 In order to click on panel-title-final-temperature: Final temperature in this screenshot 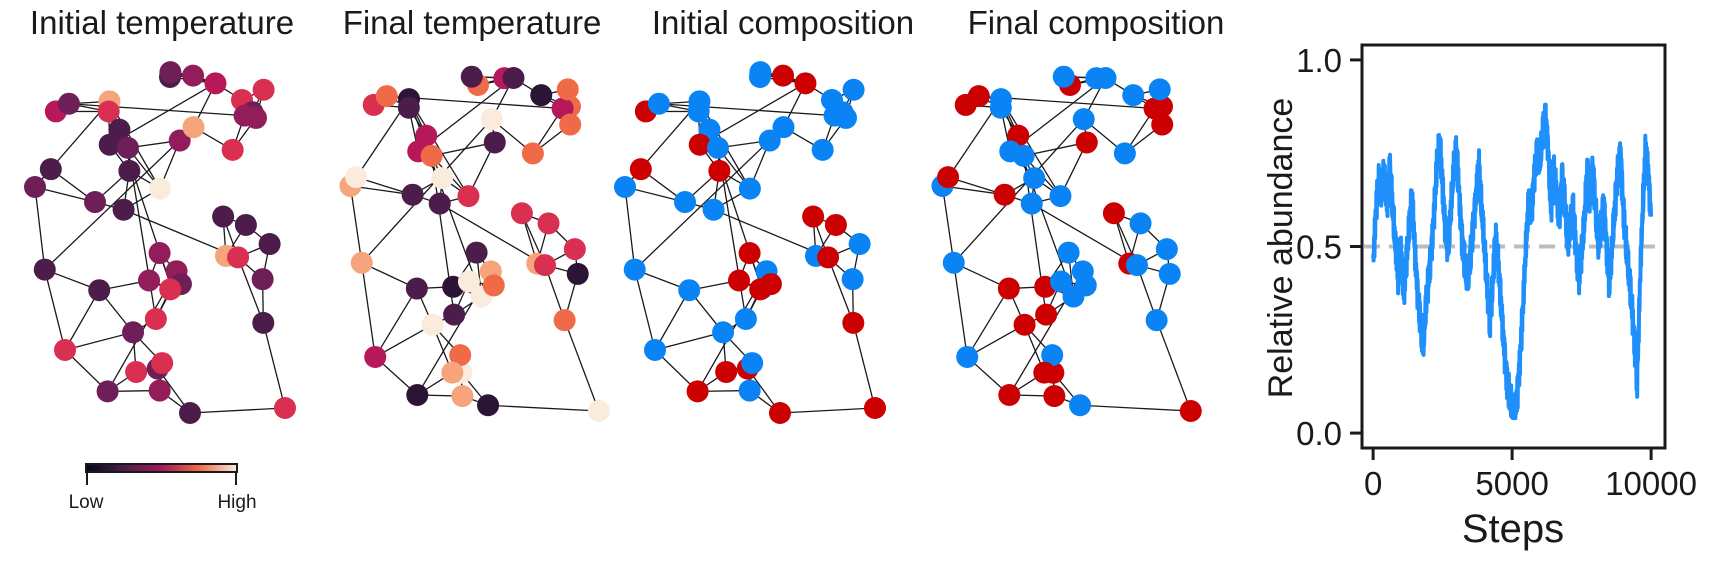, I will do `click(472, 22)`.